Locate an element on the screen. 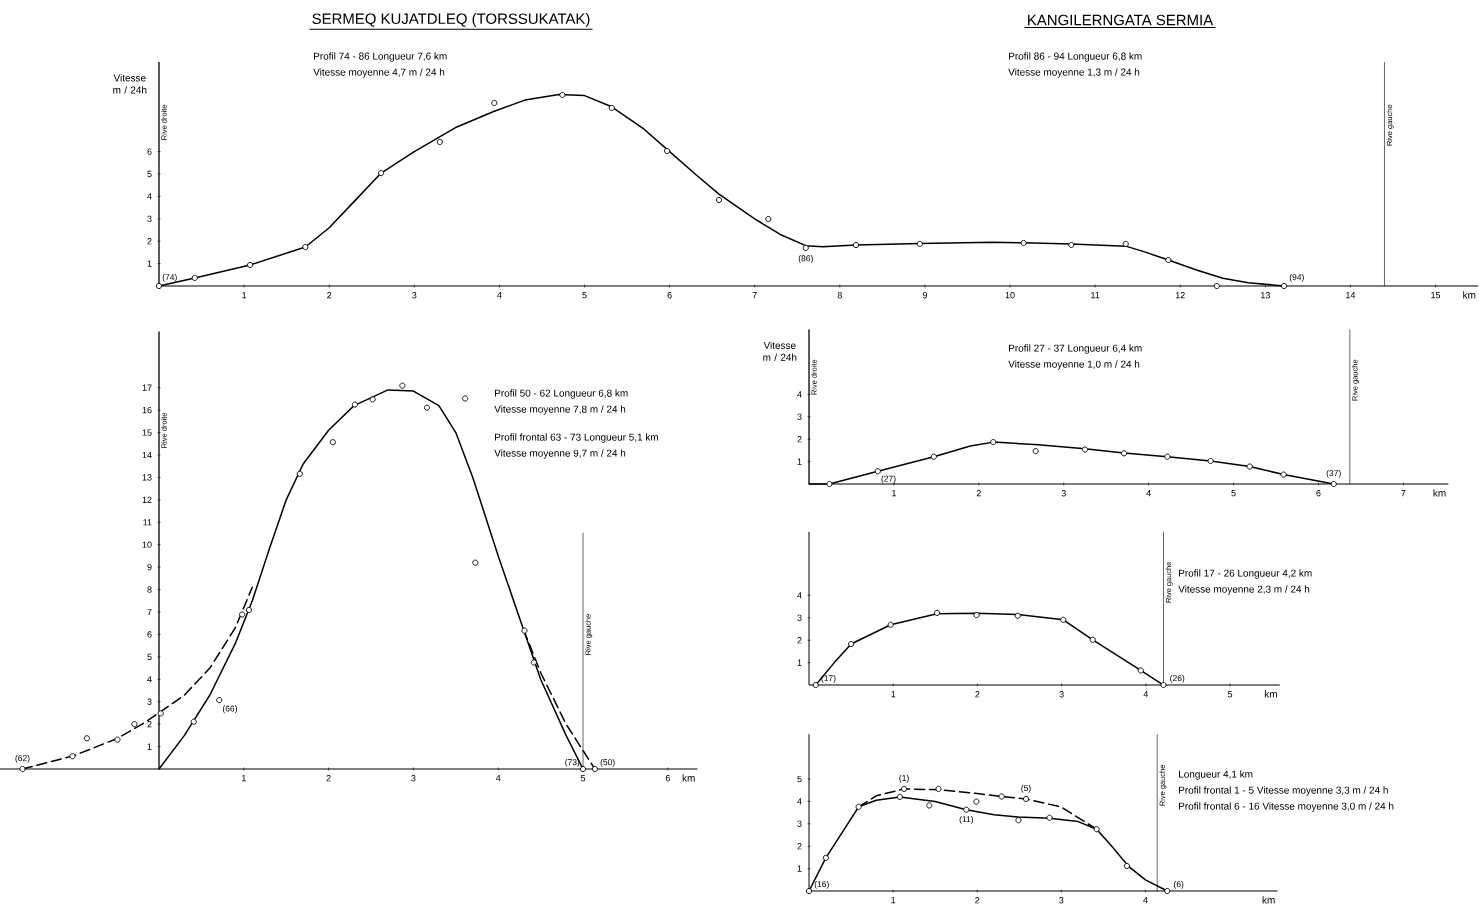  x-tick-label: 10 is located at coordinates (1010, 295).